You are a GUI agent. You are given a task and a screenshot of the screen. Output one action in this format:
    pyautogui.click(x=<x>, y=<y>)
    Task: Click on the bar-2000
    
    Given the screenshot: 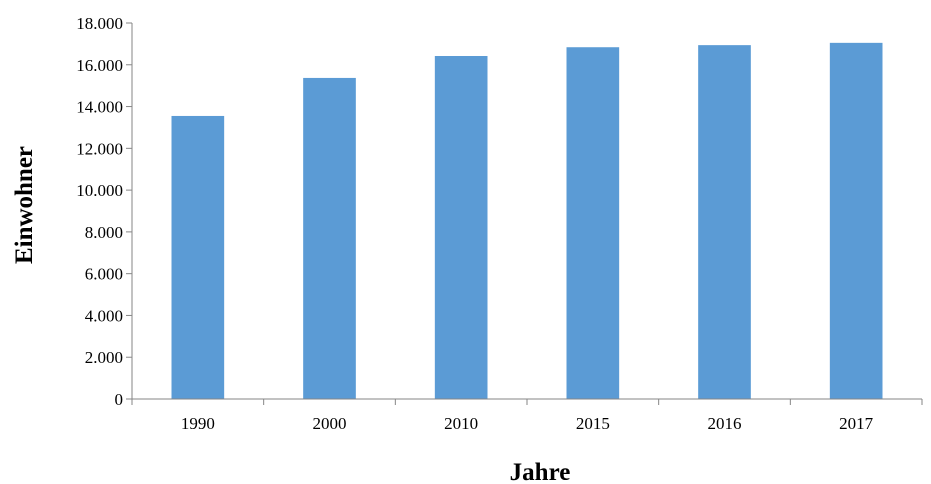 What is the action you would take?
    pyautogui.click(x=329, y=238)
    